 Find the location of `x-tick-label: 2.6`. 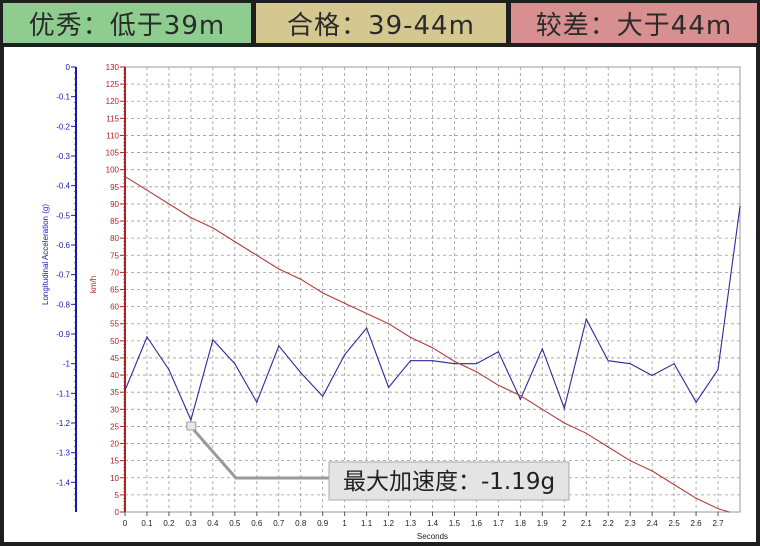

x-tick-label: 2.6 is located at coordinates (697, 523).